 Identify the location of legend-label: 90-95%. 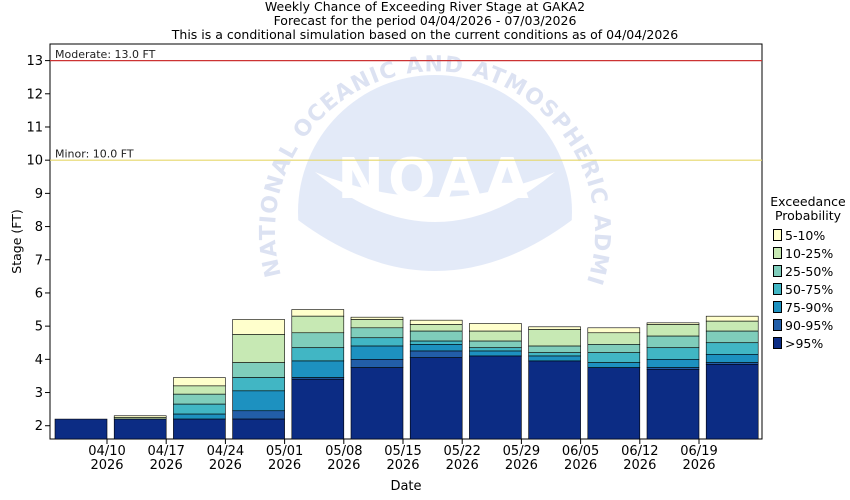
(809, 325).